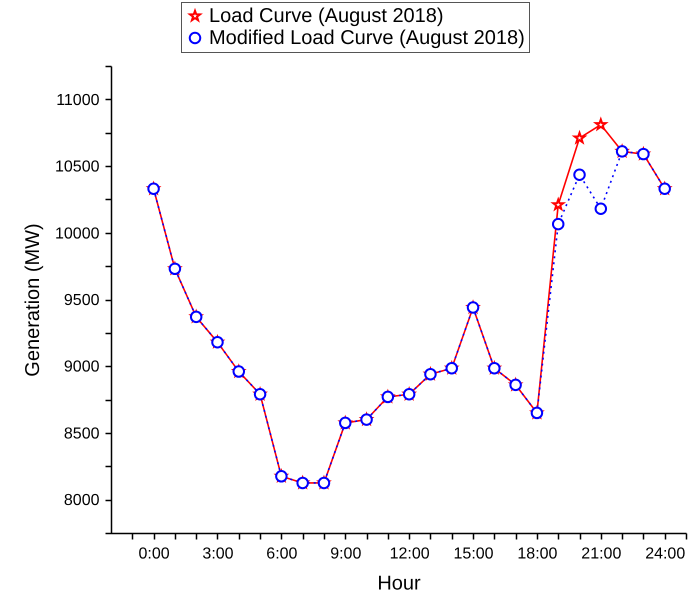  Describe the element at coordinates (77, 167) in the screenshot. I see `y-tick-label: 10500` at that location.